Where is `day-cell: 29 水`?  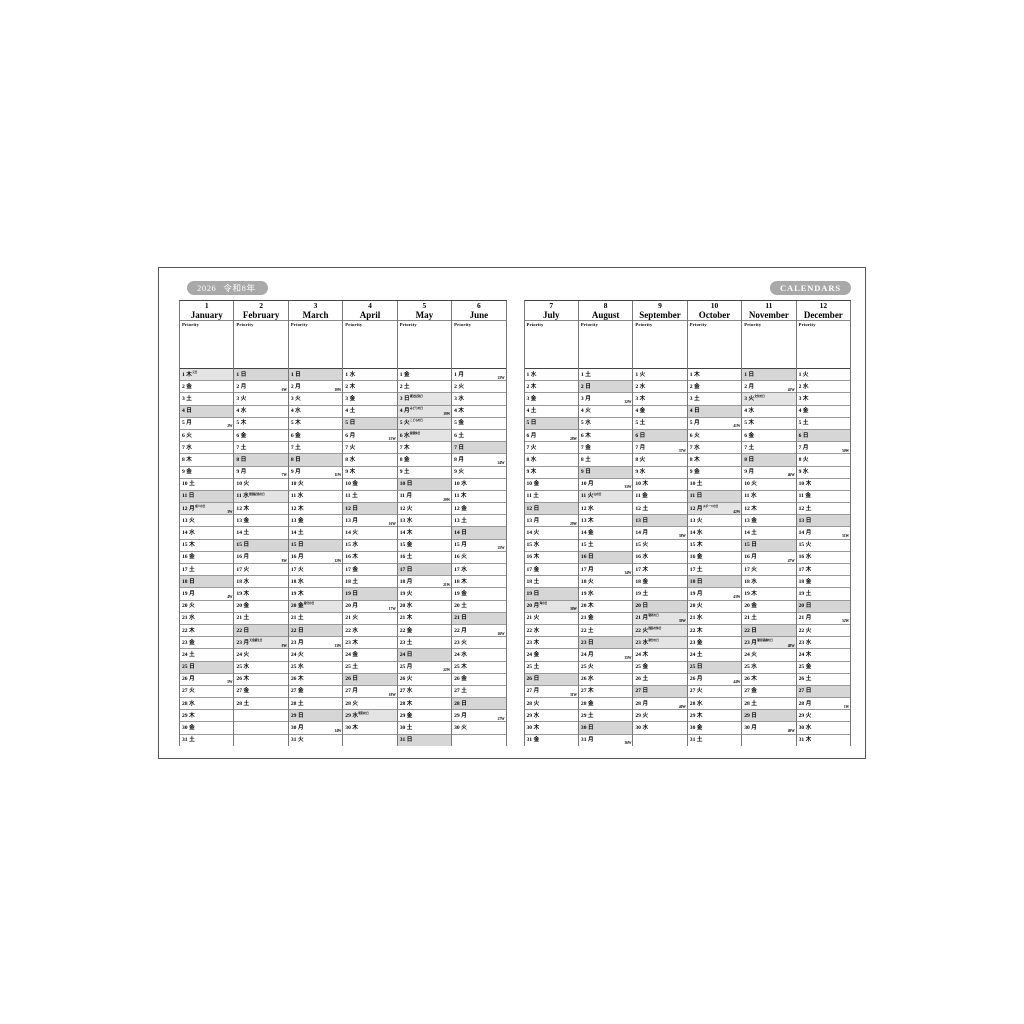
day-cell: 29 水 is located at coordinates (551, 716).